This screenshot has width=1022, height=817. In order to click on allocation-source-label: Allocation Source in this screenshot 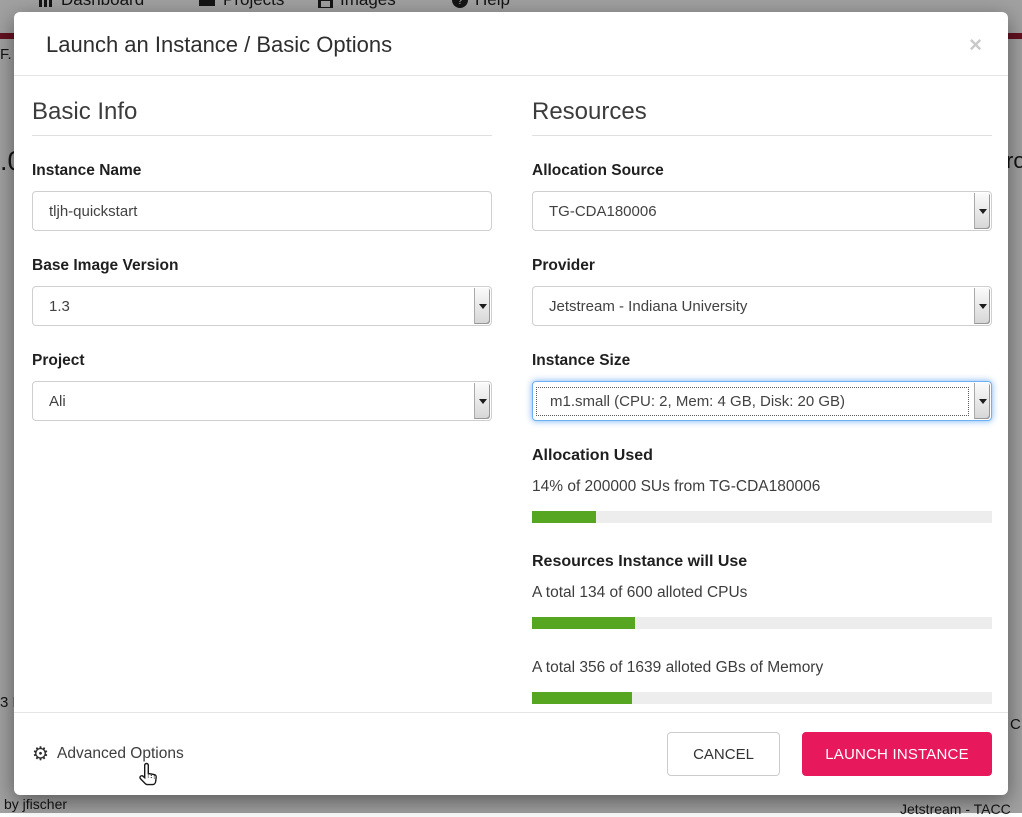, I will do `click(762, 171)`.